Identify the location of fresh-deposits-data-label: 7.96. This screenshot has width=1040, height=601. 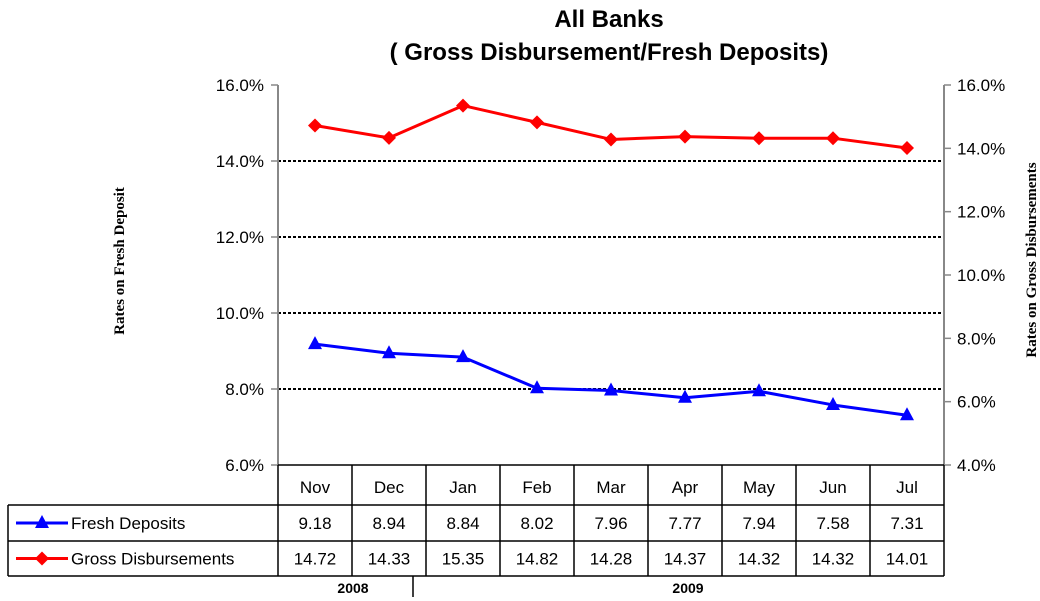
(610, 523).